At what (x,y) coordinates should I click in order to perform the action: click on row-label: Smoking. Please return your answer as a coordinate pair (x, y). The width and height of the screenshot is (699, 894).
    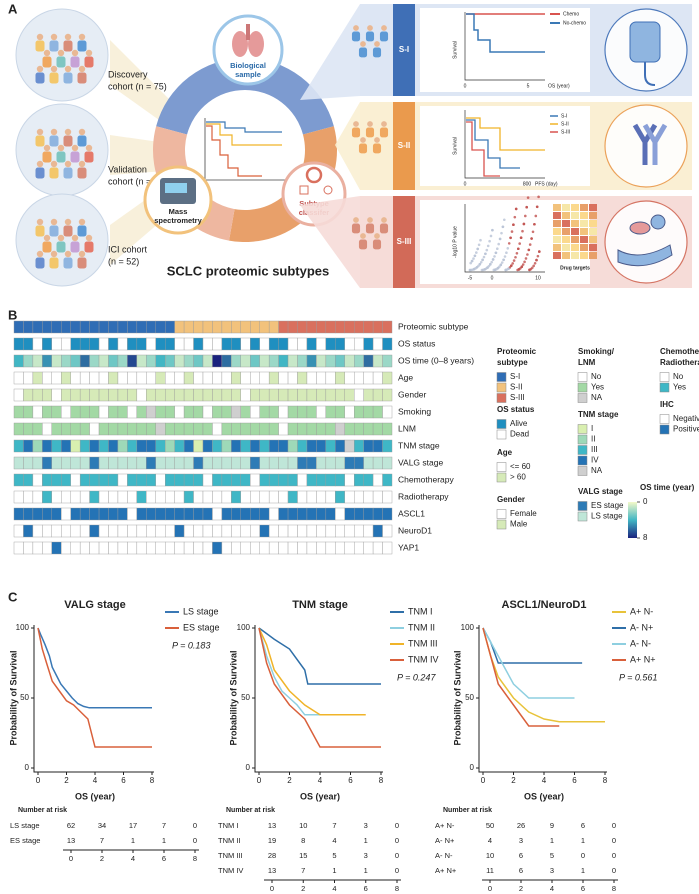
    Looking at the image, I should click on (414, 411).